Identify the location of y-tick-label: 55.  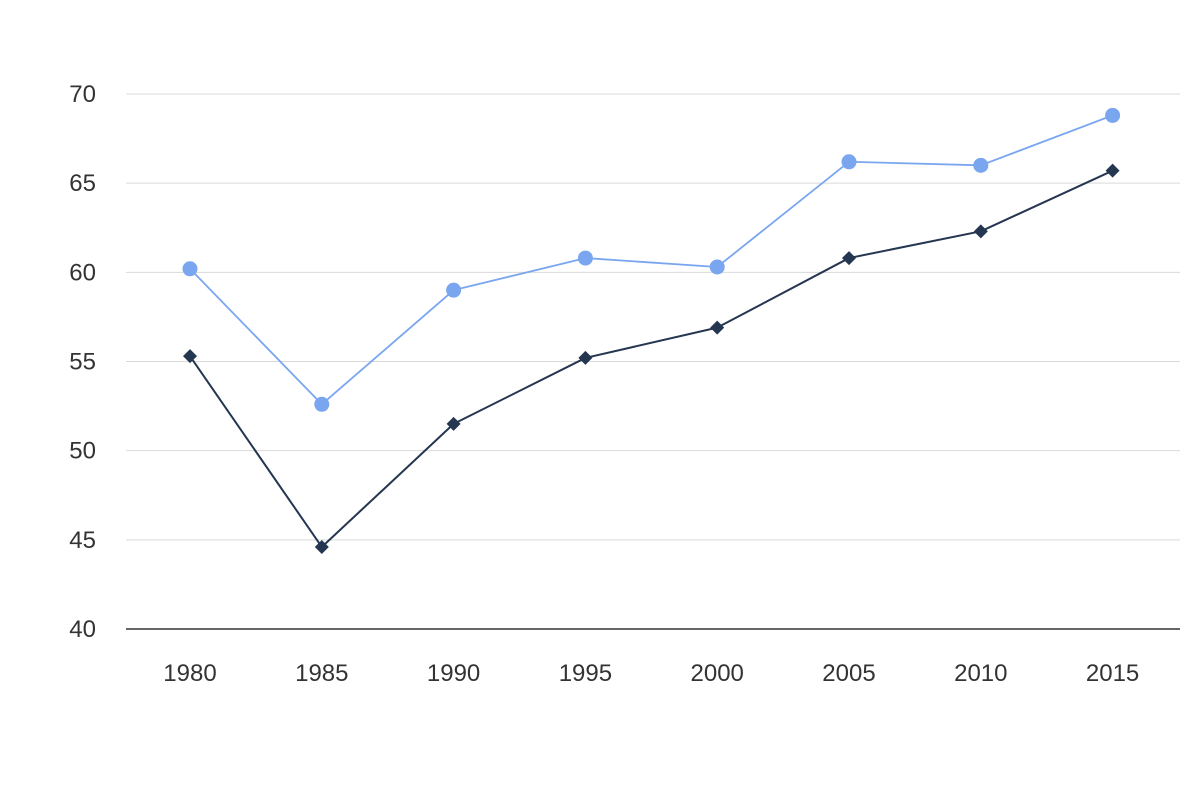
(82, 362).